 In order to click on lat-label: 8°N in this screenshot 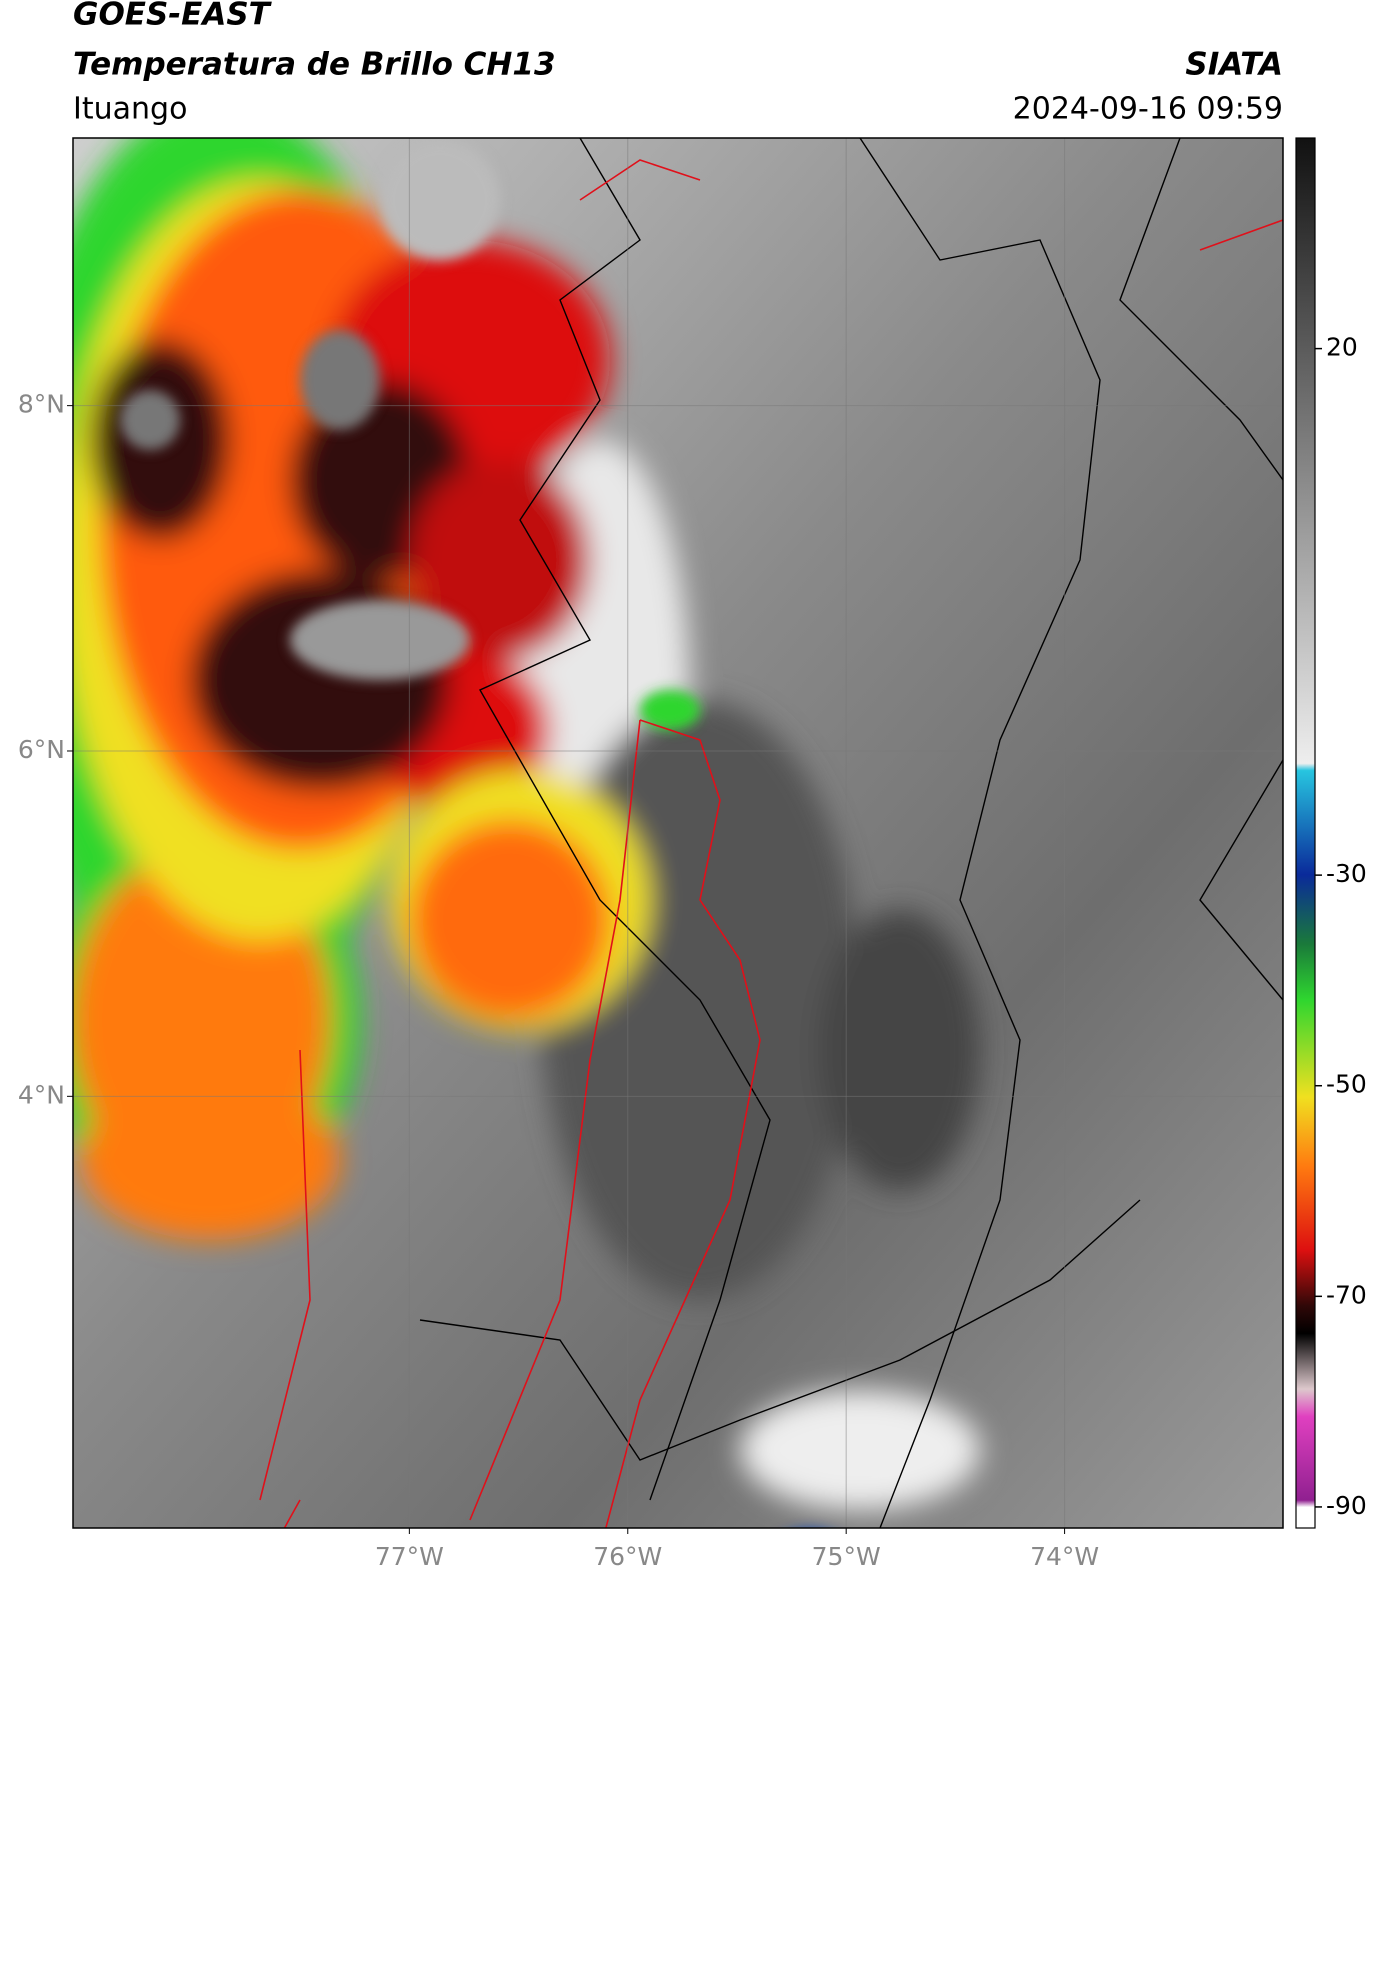, I will do `click(41, 404)`.